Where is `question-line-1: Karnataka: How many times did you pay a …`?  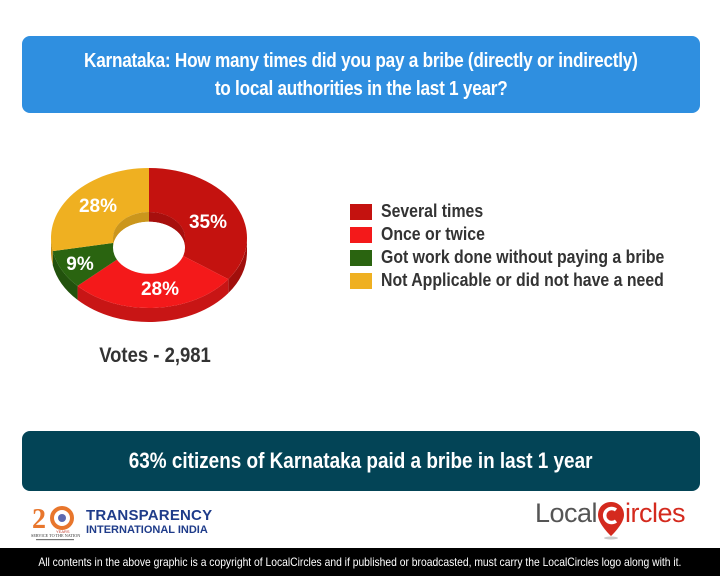 question-line-1: Karnataka: How many times did you pay a … is located at coordinates (361, 60).